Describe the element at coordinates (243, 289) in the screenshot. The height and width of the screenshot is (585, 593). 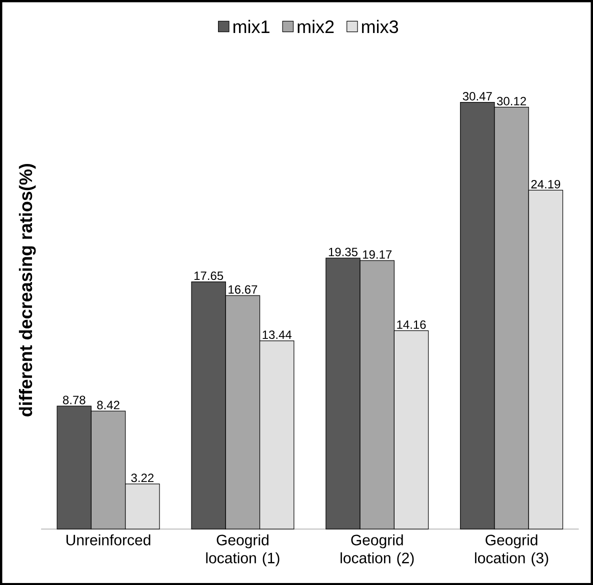
I see `data-label: 16.67` at that location.